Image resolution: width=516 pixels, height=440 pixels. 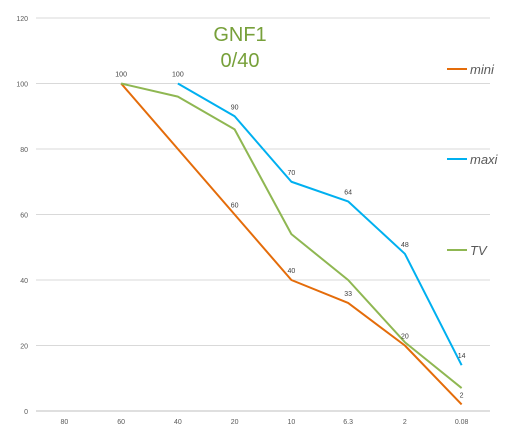 What do you see at coordinates (405, 422) in the screenshot?
I see `x-tick-label: 2` at bounding box center [405, 422].